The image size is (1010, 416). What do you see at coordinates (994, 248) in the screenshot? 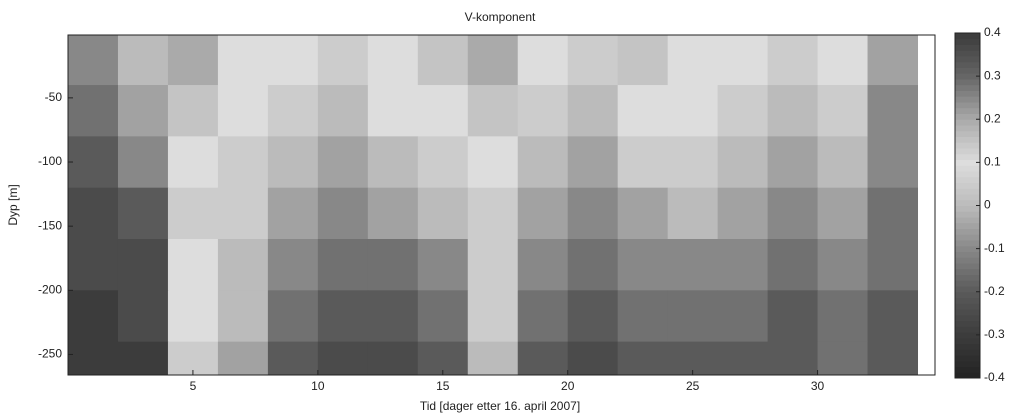
I see `colorbar-tick-label: -0.1` at bounding box center [994, 248].